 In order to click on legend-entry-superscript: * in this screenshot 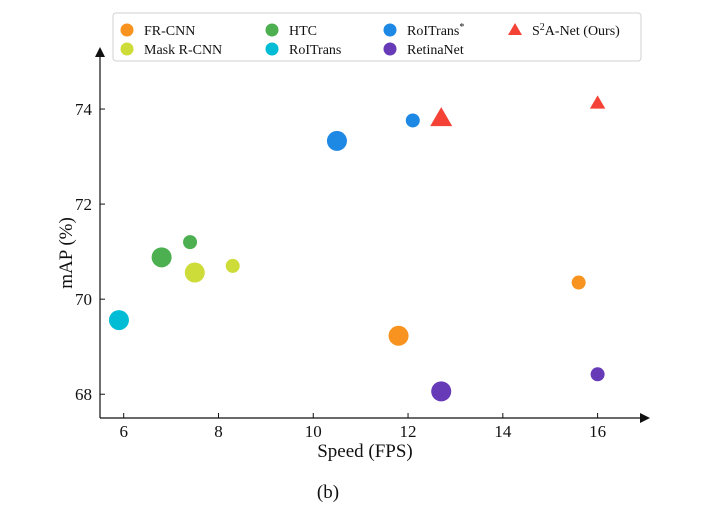, I will do `click(461, 27)`.